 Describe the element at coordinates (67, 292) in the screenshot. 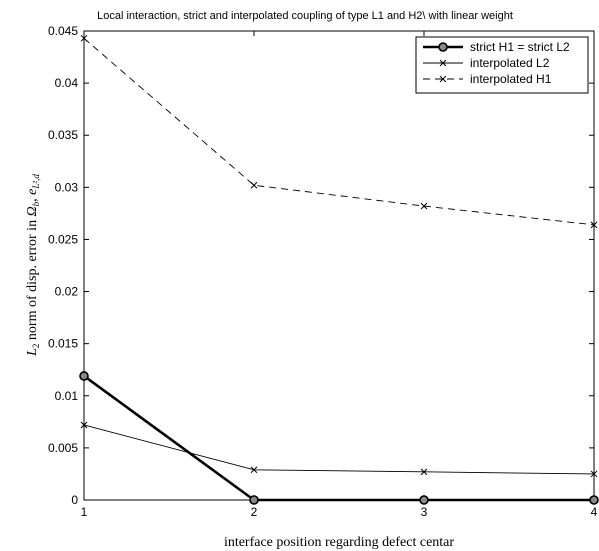

I see `y-tick-label: 0.02` at that location.